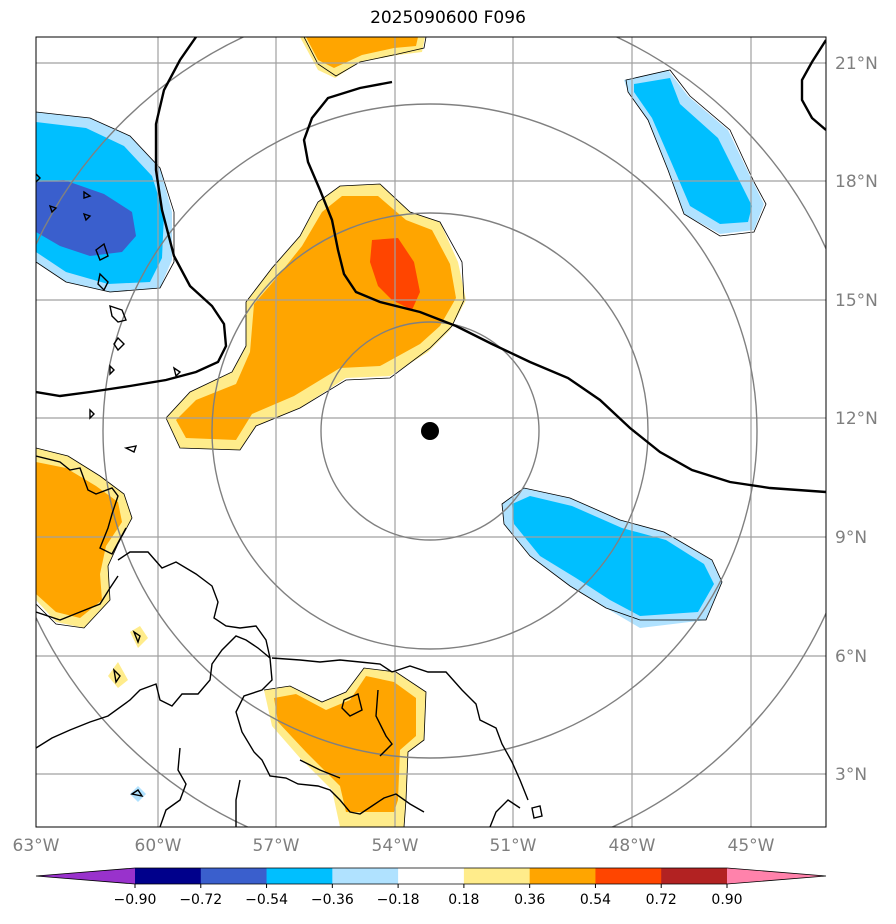  I want to click on colorbar-tick-label: 0.36, so click(529, 900).